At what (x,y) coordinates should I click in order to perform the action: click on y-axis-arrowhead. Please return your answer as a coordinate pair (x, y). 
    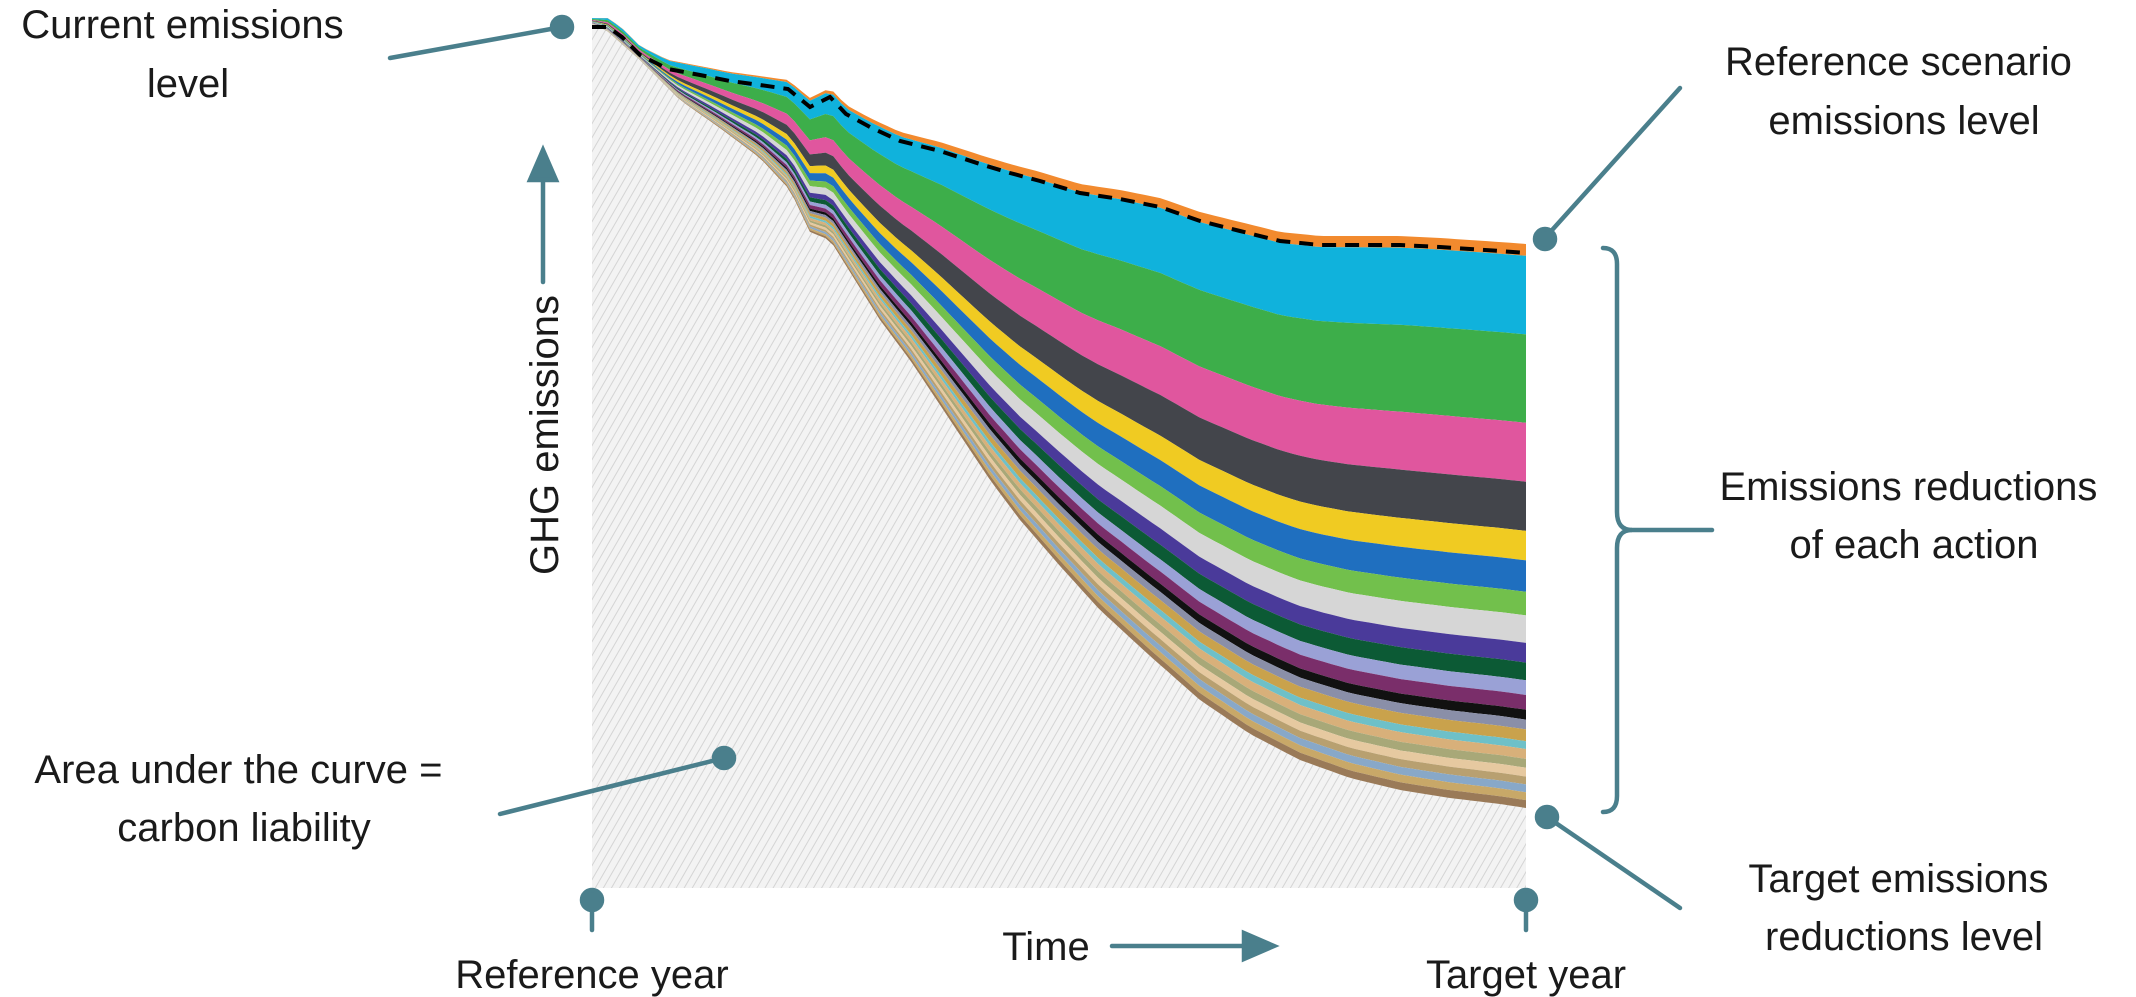
    Looking at the image, I should click on (543, 163).